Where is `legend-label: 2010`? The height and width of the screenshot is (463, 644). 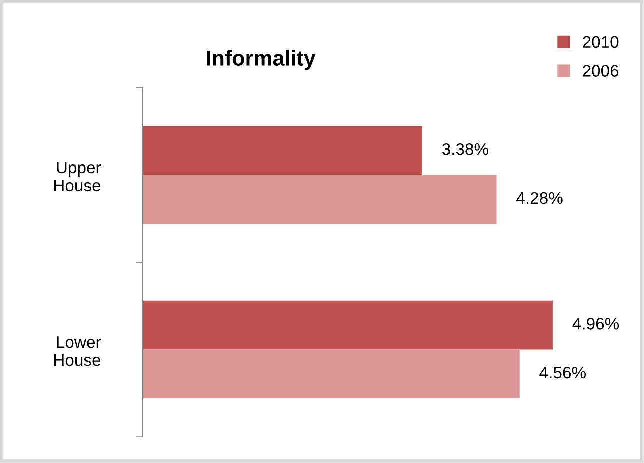 legend-label: 2010 is located at coordinates (601, 42).